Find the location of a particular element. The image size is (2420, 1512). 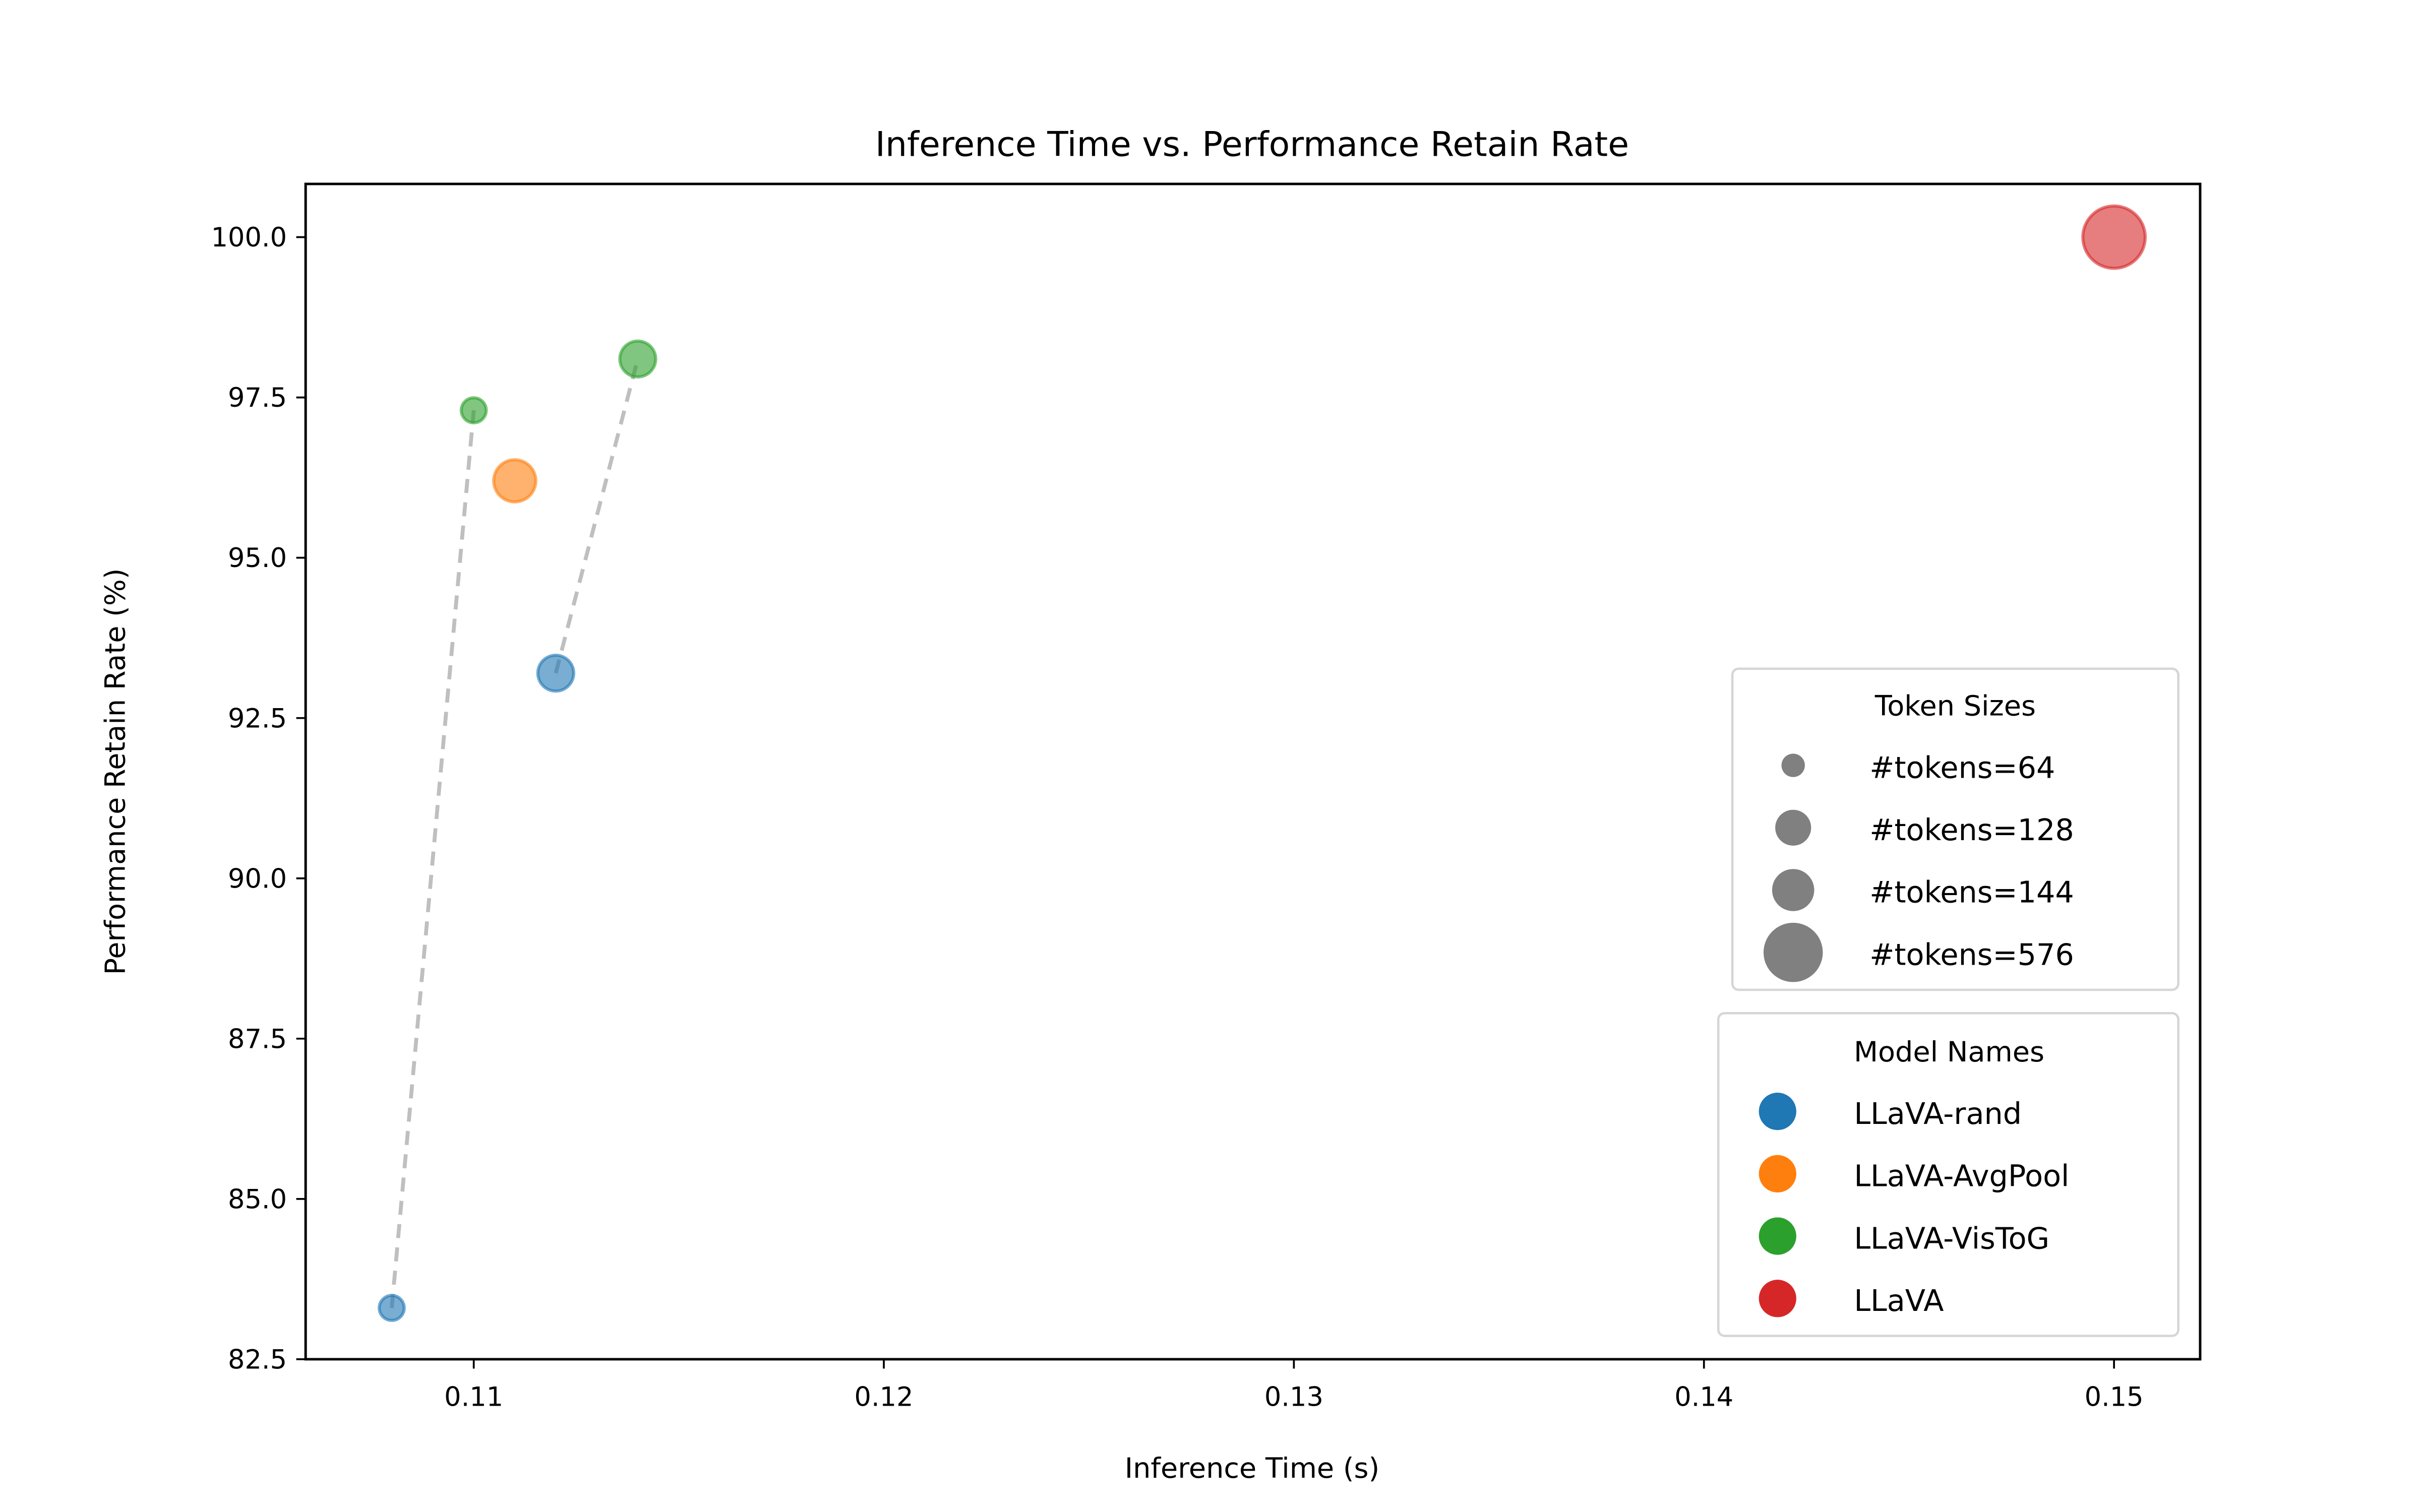

y-tick-label: 85.0 is located at coordinates (257, 1199).